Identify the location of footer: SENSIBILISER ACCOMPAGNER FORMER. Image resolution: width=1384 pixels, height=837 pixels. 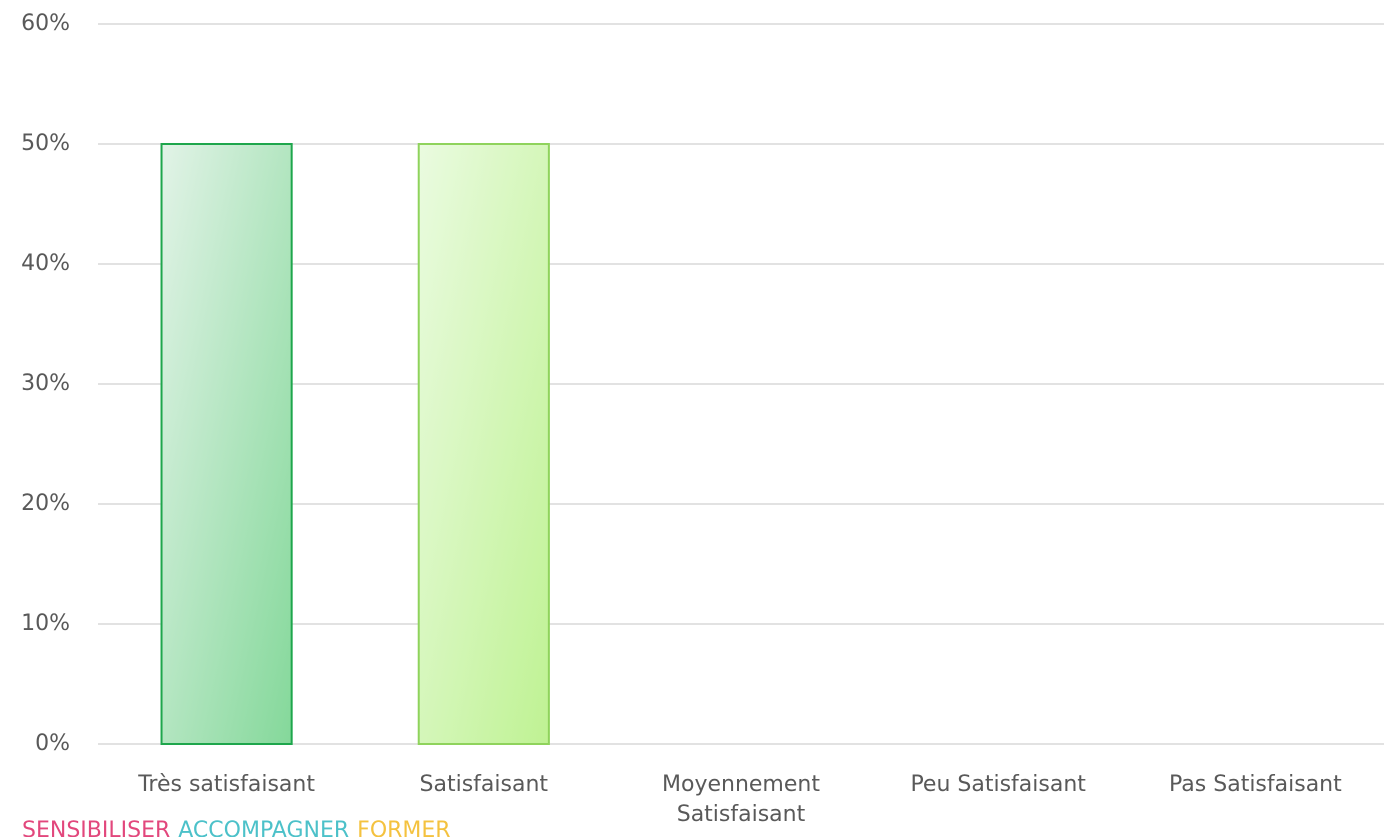
(240, 827).